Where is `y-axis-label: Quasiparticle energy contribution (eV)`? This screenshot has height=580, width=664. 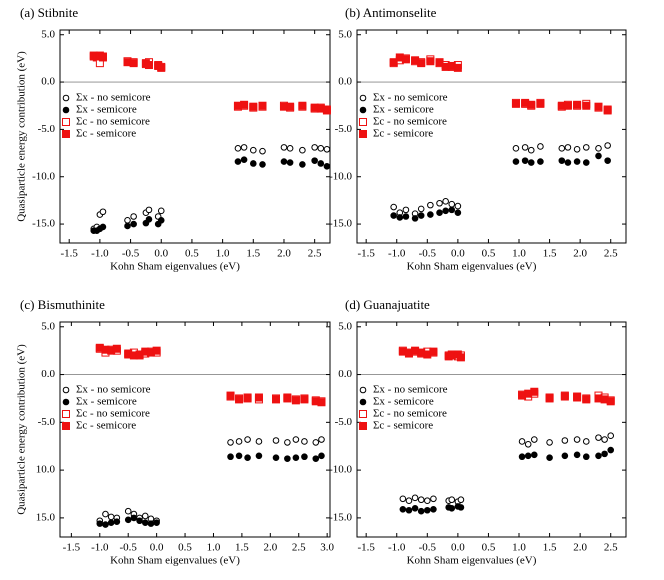 y-axis-label: Quasiparticle energy contribution (eV) is located at coordinates (22, 429).